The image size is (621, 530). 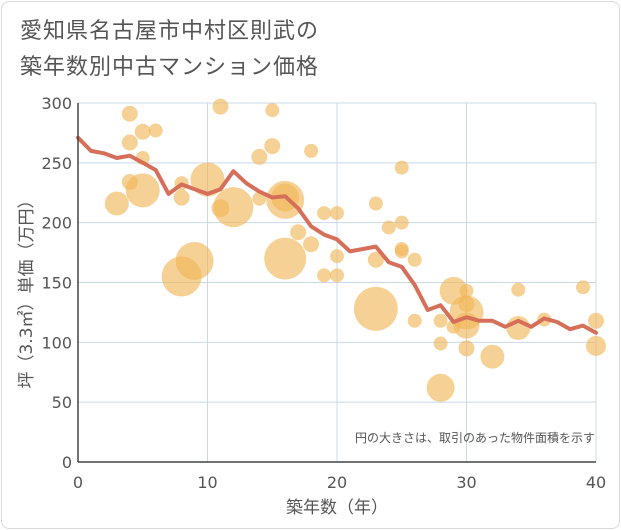 I want to click on y-tick-label: 100, so click(x=56, y=342).